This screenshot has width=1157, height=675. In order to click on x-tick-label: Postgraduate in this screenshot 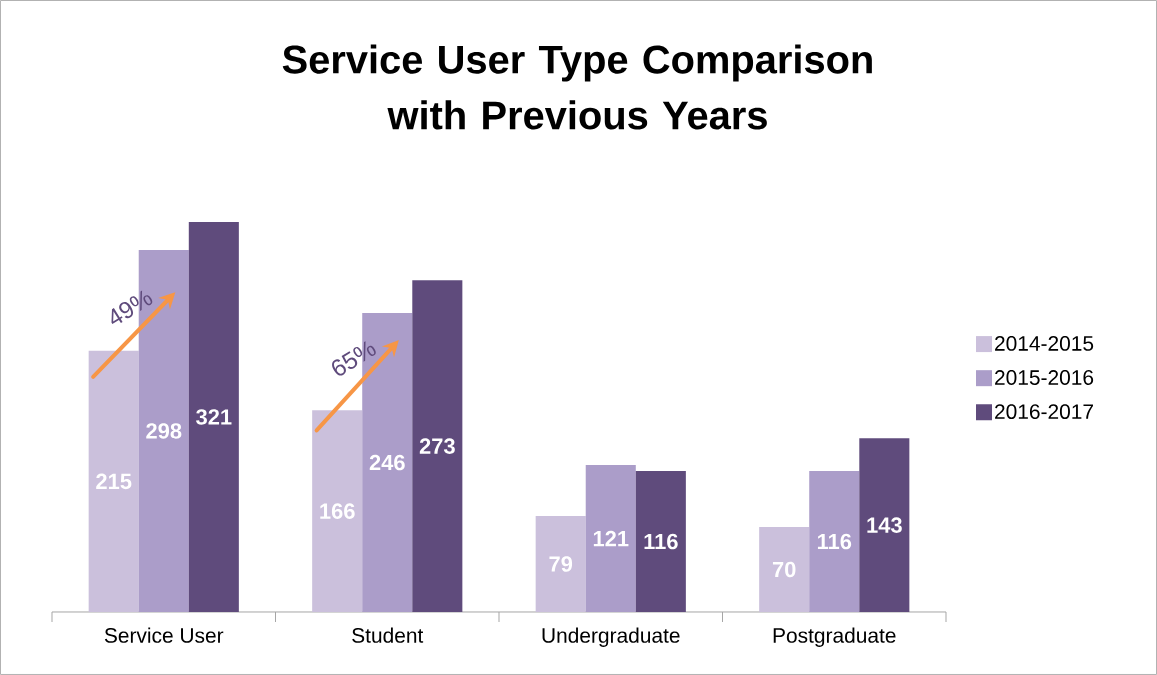, I will do `click(834, 637)`.